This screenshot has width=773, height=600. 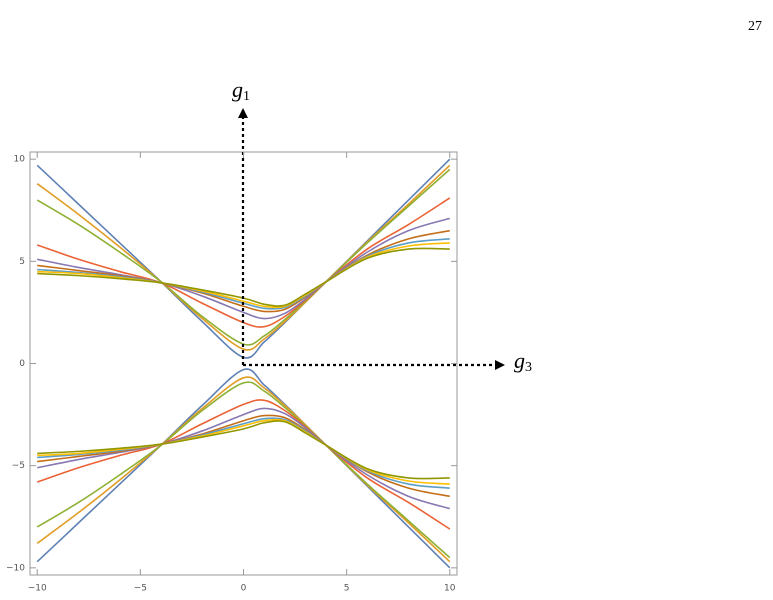 What do you see at coordinates (755, 26) in the screenshot?
I see `page-number: 27` at bounding box center [755, 26].